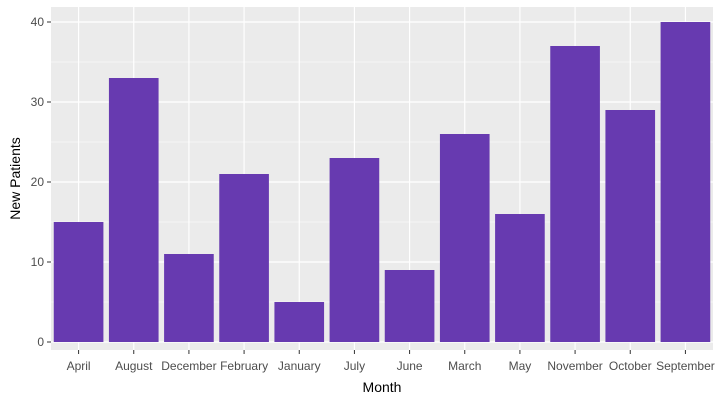  Describe the element at coordinates (38, 262) in the screenshot. I see `y-tick-label: 10` at that location.